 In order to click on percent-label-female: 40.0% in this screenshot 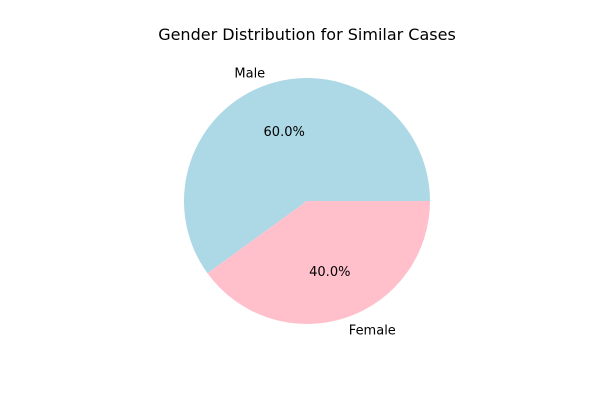, I will do `click(329, 272)`.